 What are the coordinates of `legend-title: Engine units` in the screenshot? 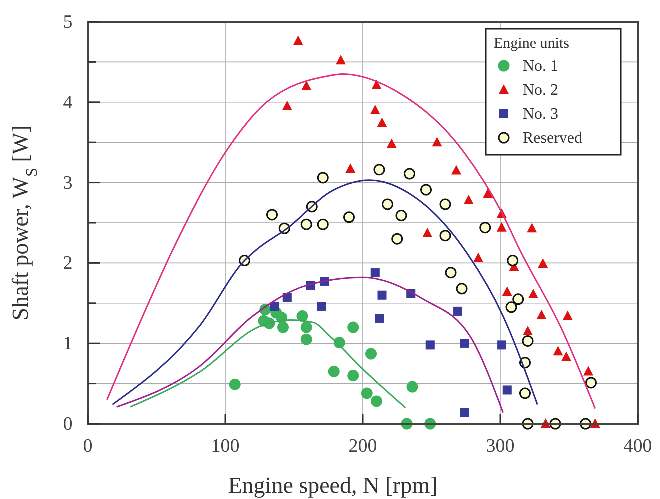 It's located at (532, 44).